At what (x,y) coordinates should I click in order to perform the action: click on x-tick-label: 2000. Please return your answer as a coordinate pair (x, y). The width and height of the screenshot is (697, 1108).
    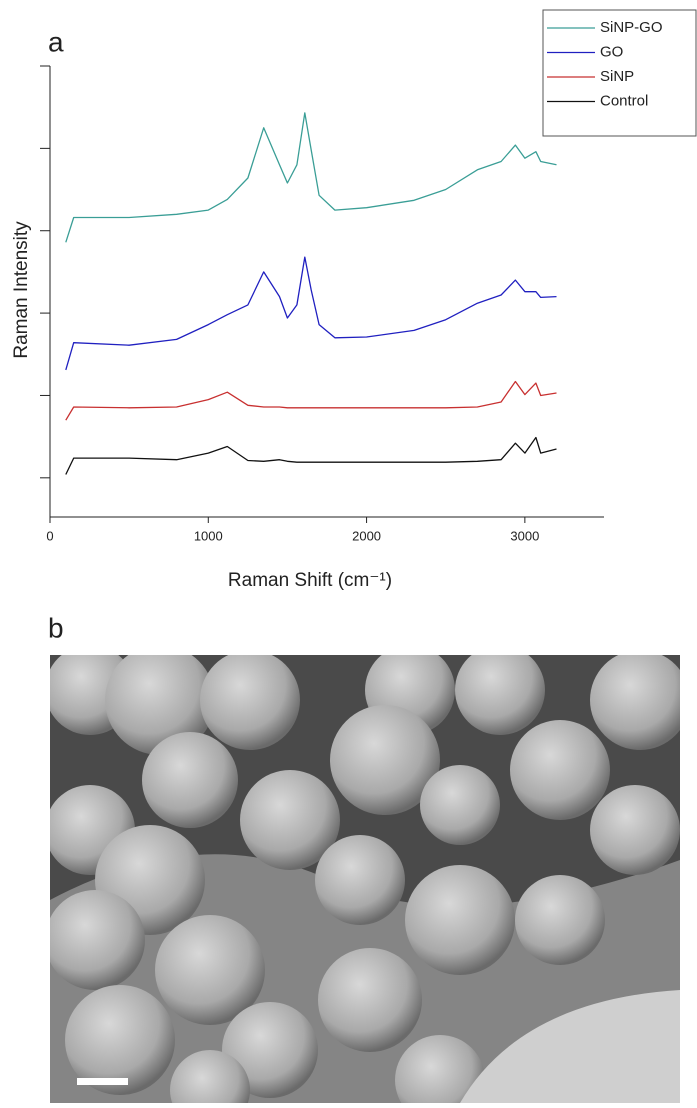
    Looking at the image, I should click on (366, 535).